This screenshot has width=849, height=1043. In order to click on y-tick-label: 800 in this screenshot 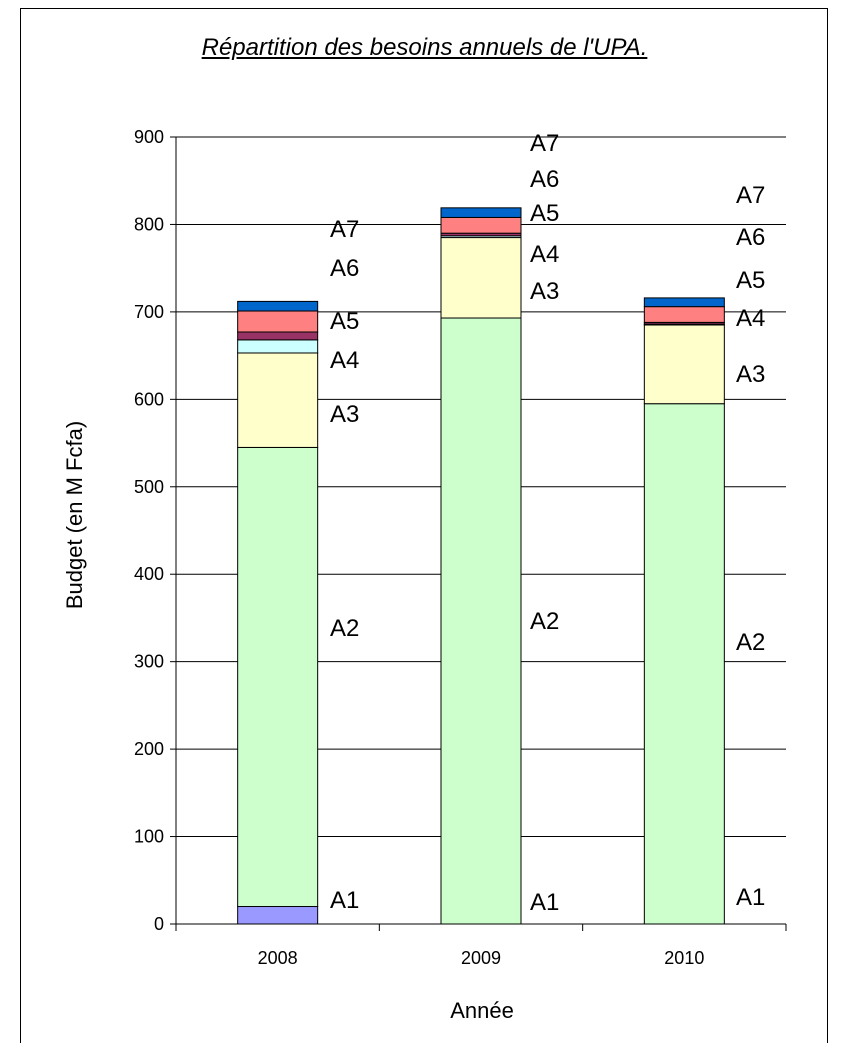, I will do `click(149, 224)`.